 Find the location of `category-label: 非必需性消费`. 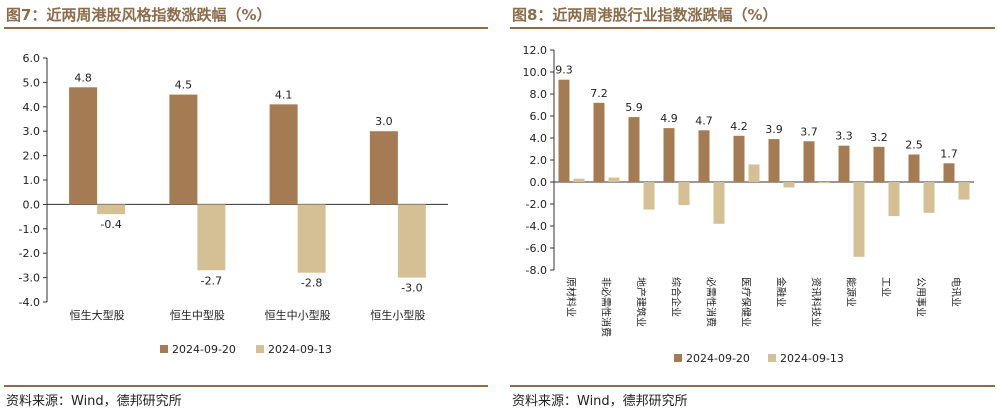

category-label: 非必需性消费 is located at coordinates (606, 307).